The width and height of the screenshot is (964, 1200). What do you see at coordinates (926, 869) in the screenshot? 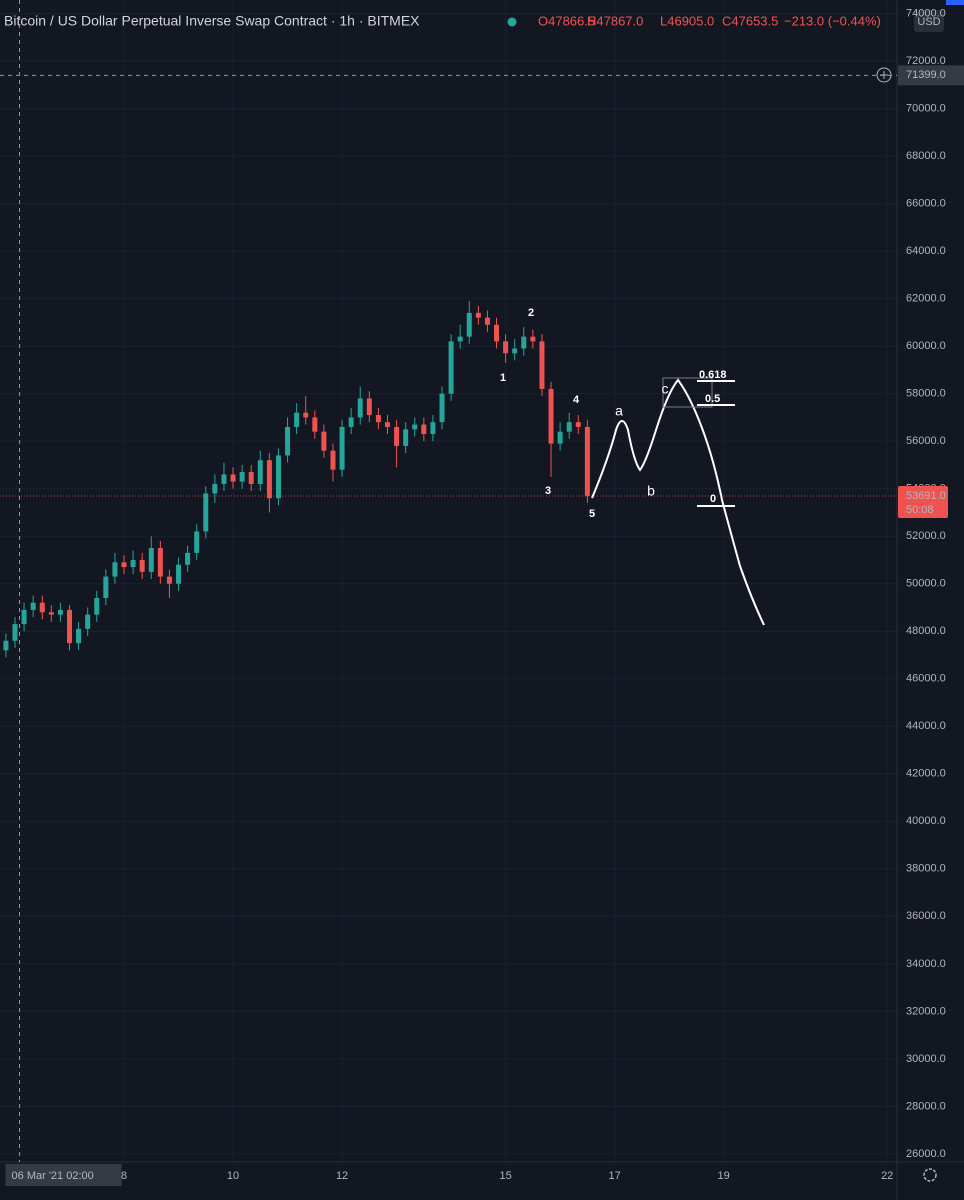
I see `y-tick-label: 38000.0` at bounding box center [926, 869].